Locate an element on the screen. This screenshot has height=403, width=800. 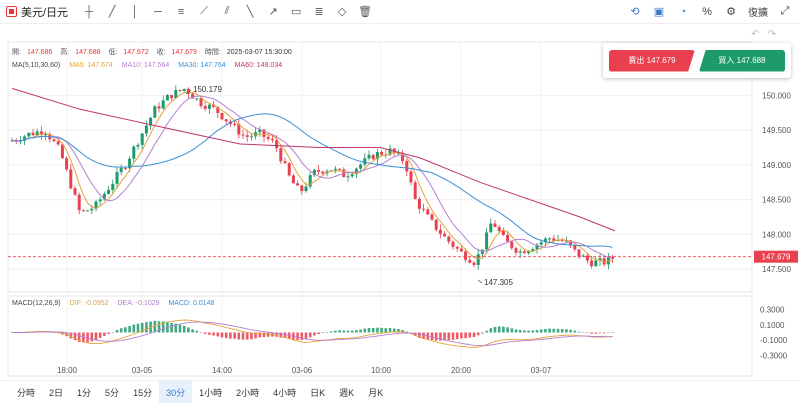
tab-2day: 2日 is located at coordinates (56, 392).